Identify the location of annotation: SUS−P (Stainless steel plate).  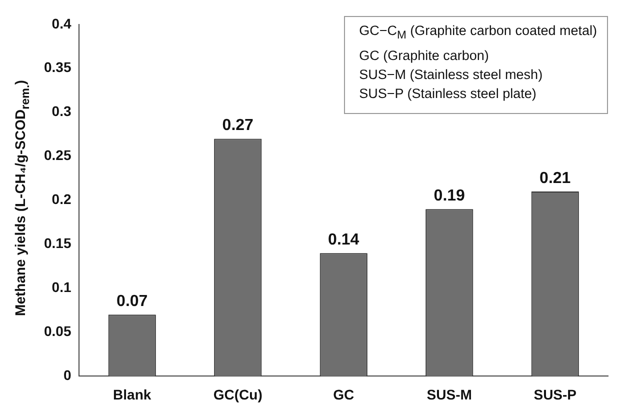
(448, 93).